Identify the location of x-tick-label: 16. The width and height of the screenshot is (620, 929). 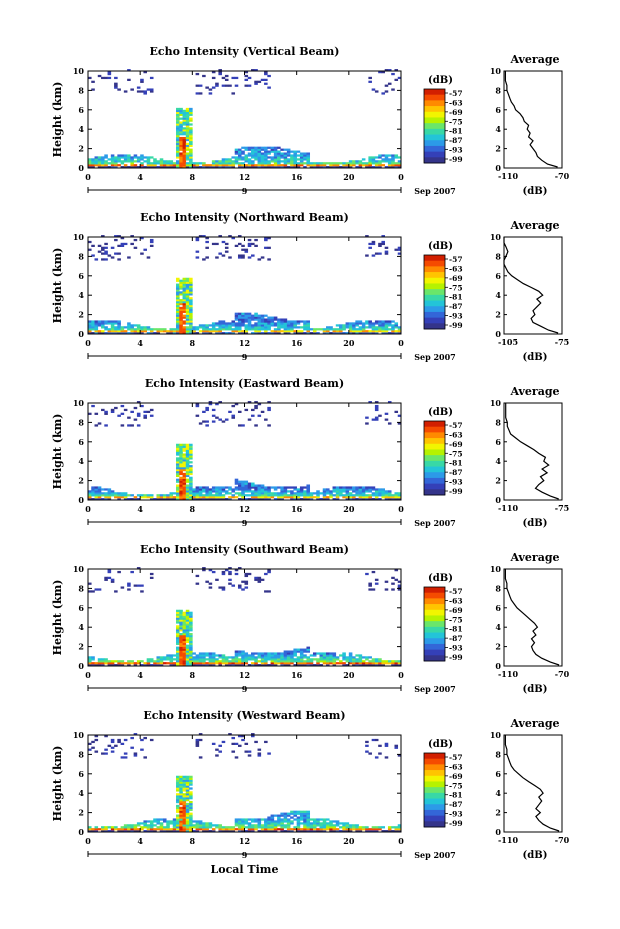
(297, 675).